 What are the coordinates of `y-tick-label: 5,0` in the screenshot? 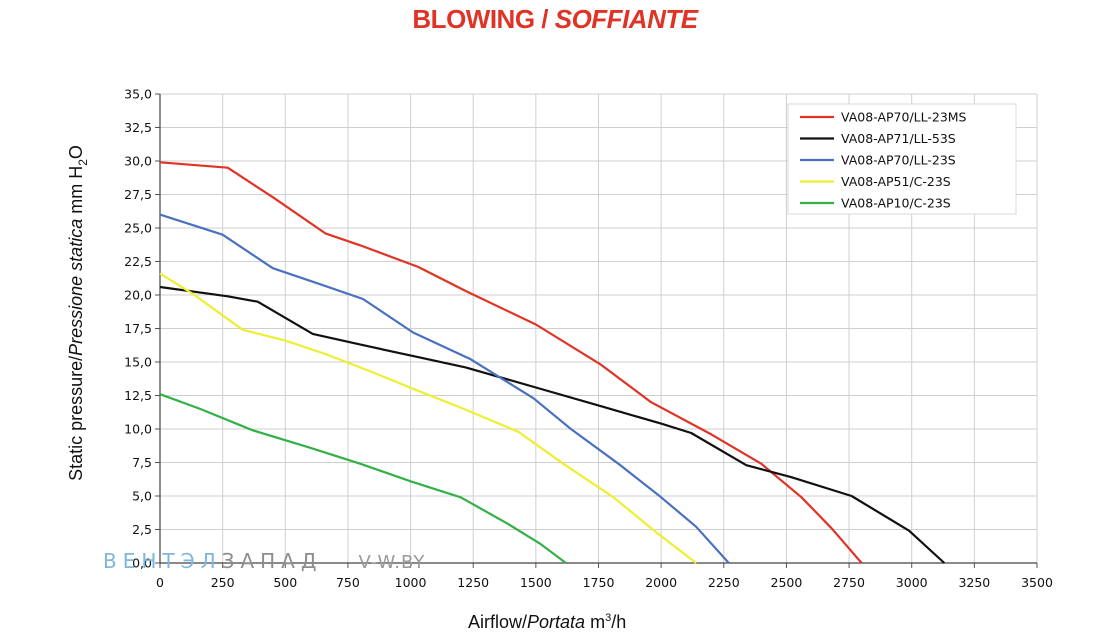 It's located at (142, 496).